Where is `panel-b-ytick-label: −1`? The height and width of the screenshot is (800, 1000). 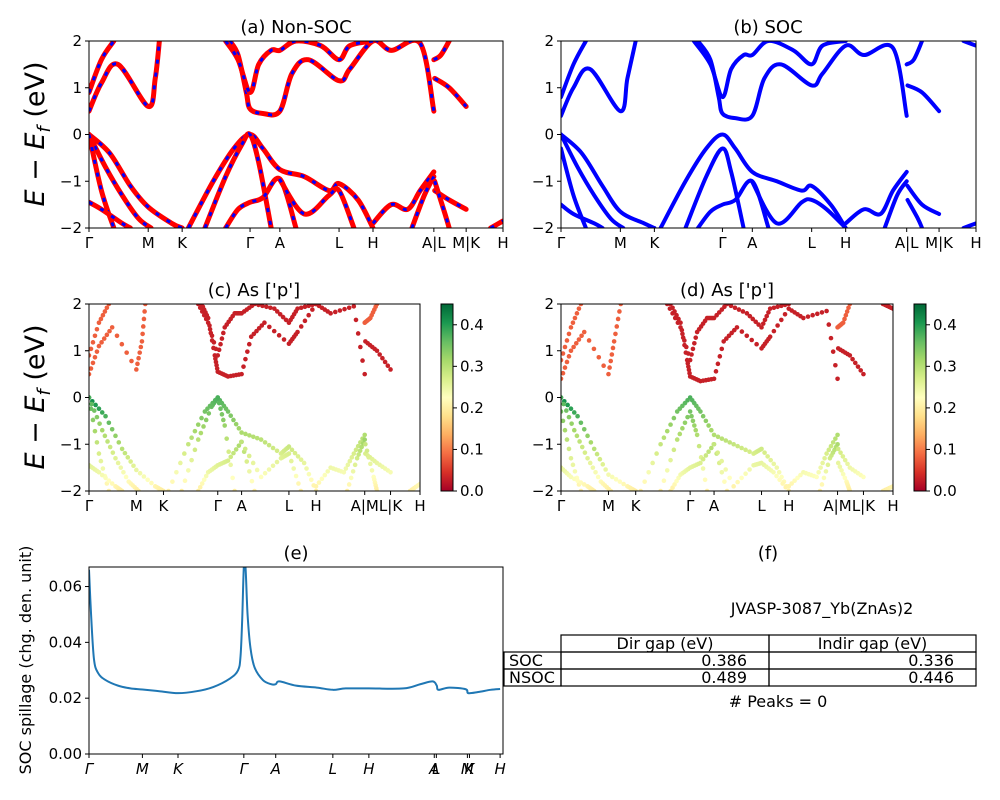 panel-b-ytick-label: −1 is located at coordinates (543, 181).